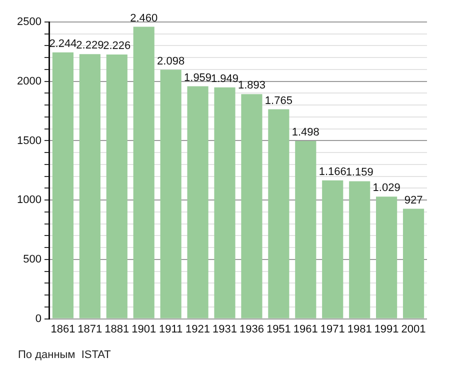 The height and width of the screenshot is (373, 455). What do you see at coordinates (278, 329) in the screenshot?
I see `x-tick-label: 1951` at bounding box center [278, 329].